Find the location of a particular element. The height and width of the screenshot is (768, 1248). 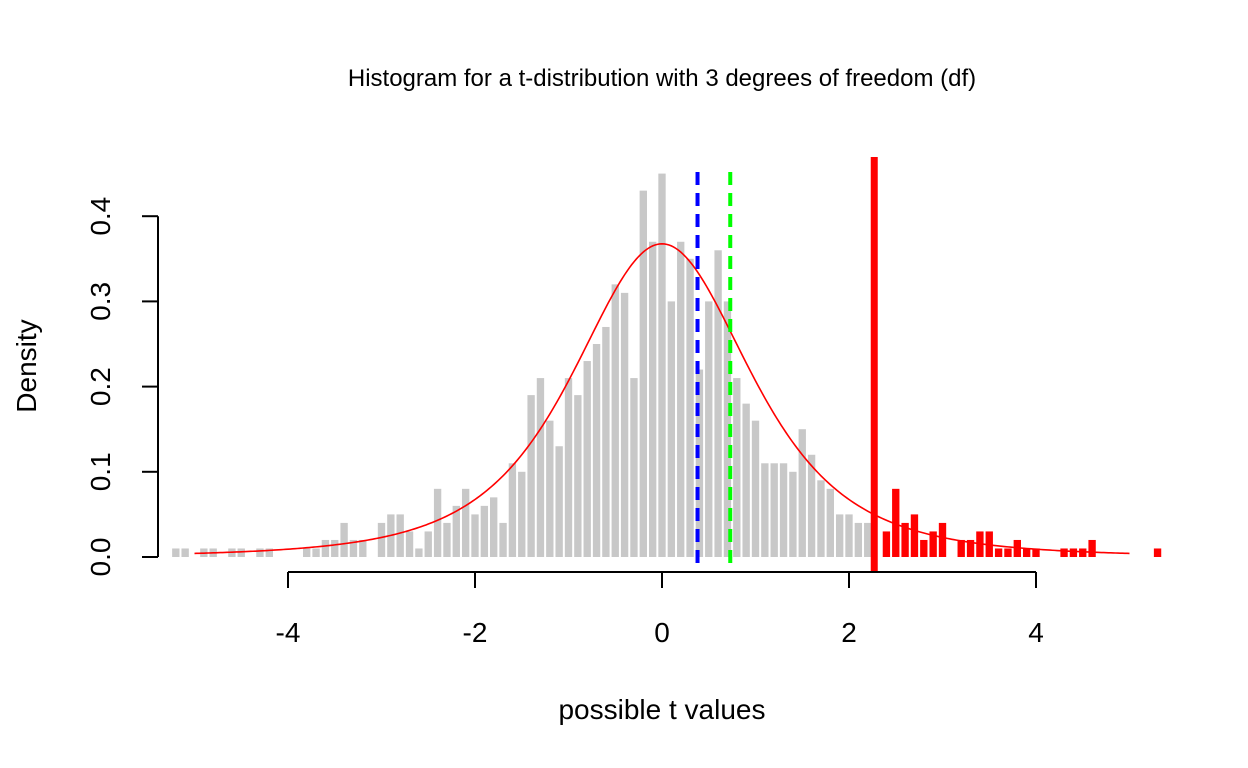

y-tick-label: 0.1 is located at coordinates (100, 471).